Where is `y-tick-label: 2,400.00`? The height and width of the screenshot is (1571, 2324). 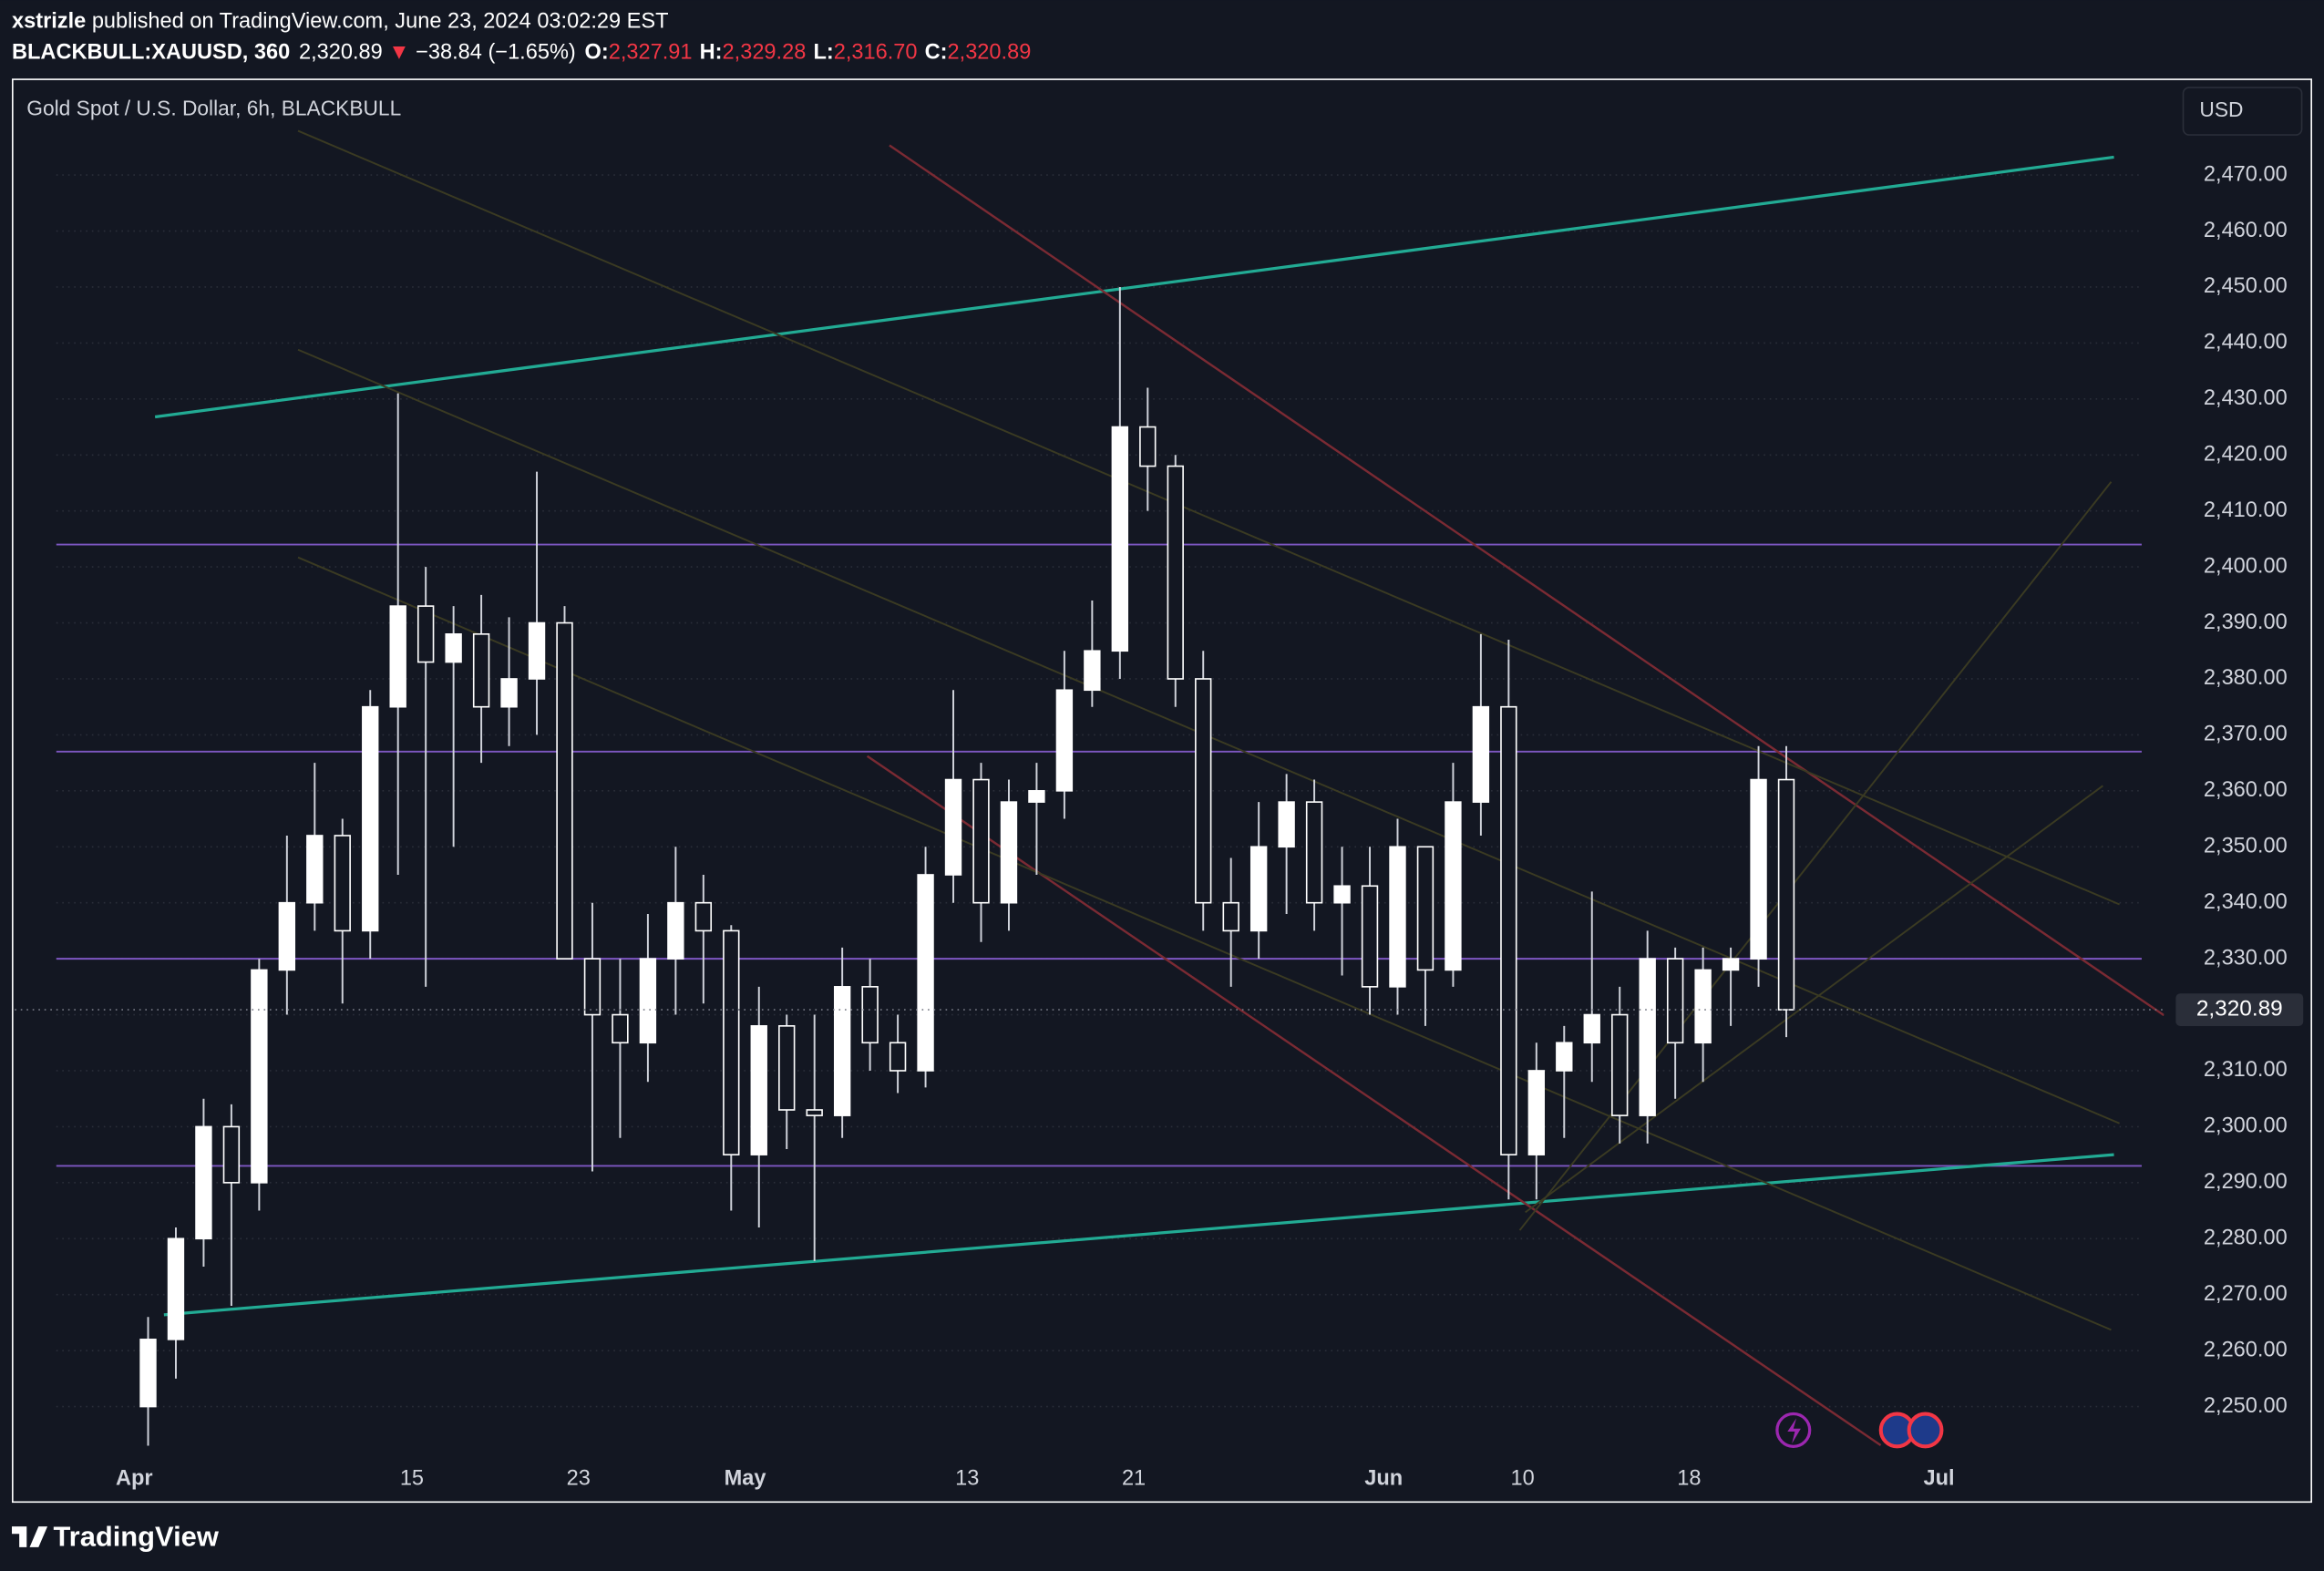
y-tick-label: 2,400.00 is located at coordinates (2246, 565).